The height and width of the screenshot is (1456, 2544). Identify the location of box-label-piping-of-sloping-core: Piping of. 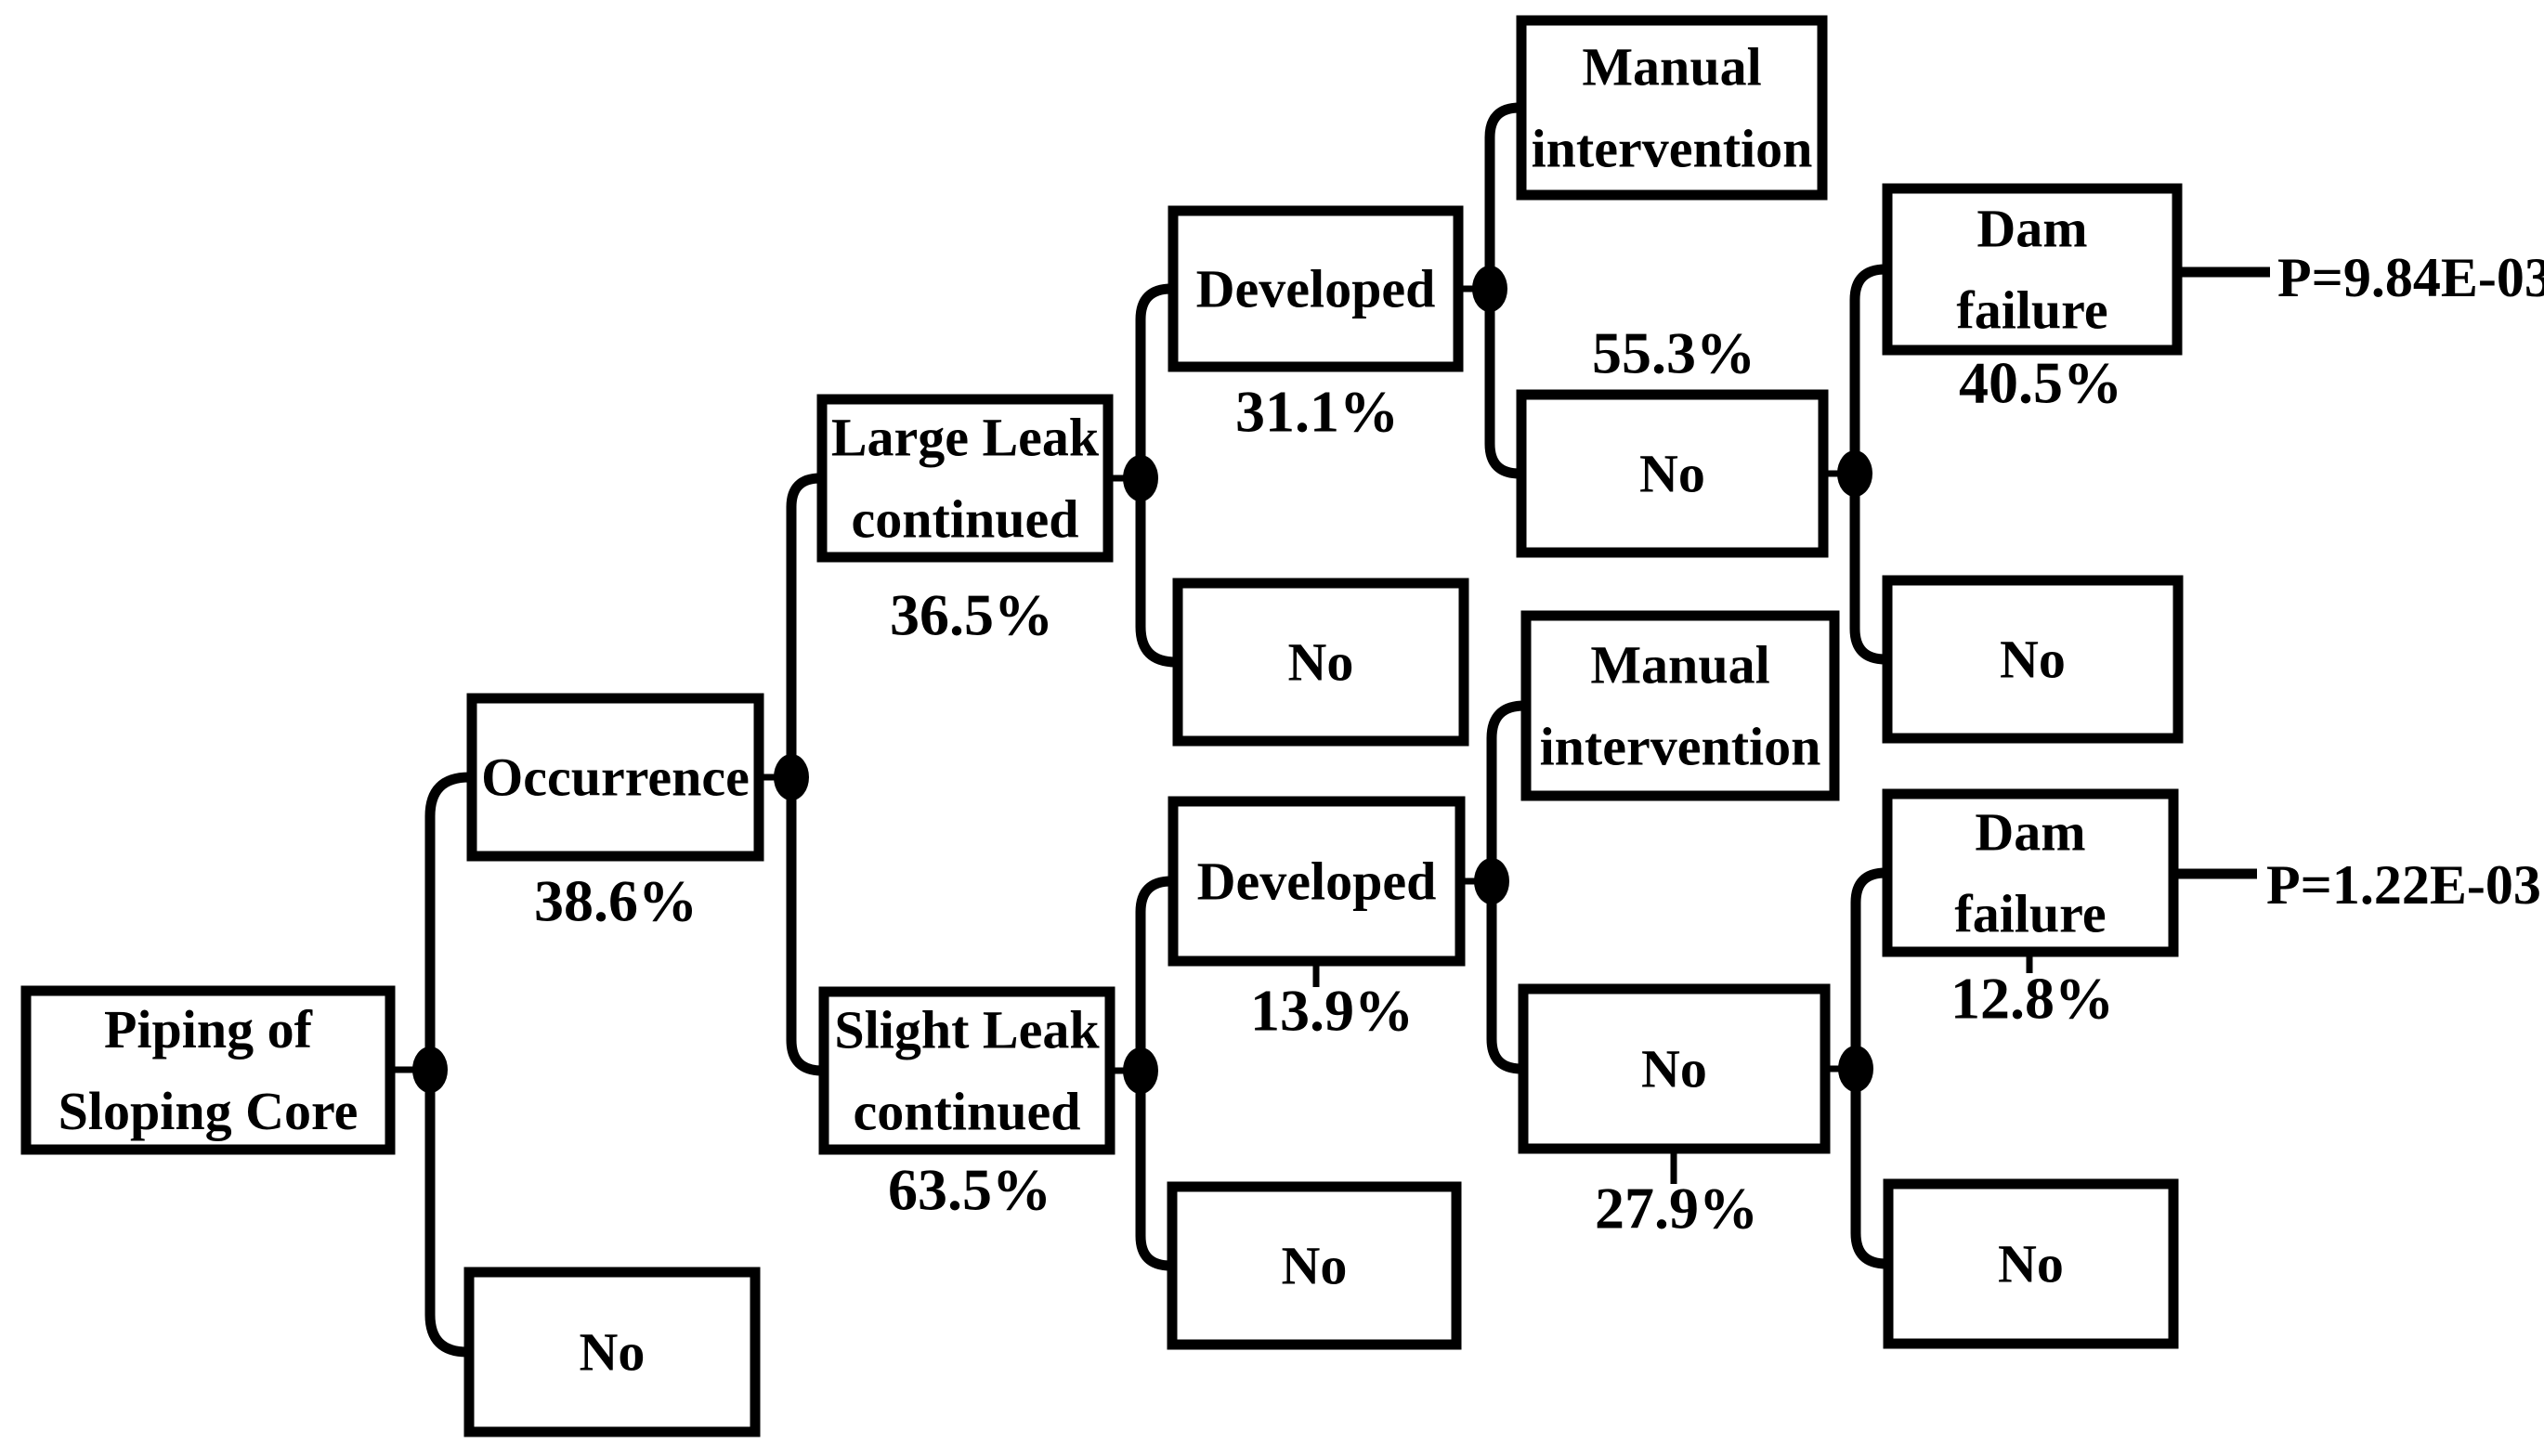
(208, 1029).